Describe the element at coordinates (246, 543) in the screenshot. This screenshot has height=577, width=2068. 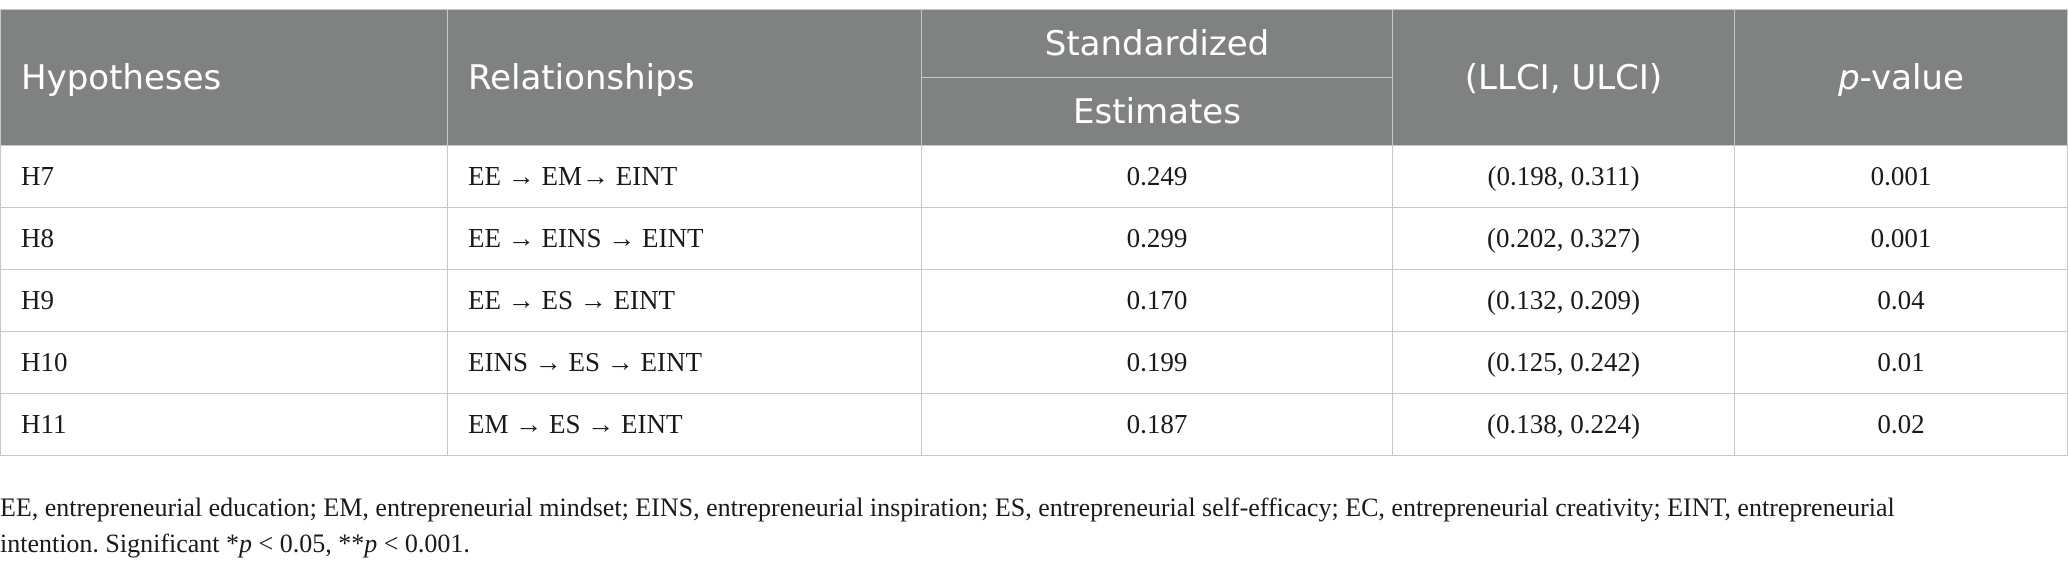
I see `footnote-p-symbol-1: p` at that location.